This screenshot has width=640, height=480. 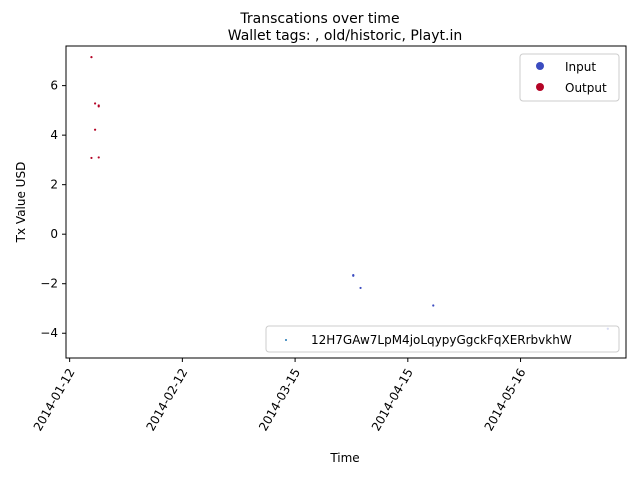 What do you see at coordinates (319, 19) in the screenshot?
I see `chart-suptitle: Transcations over time` at bounding box center [319, 19].